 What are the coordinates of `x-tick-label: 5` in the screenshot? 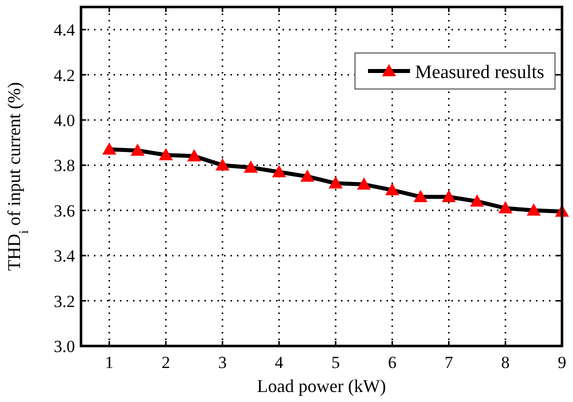 It's located at (335, 362).